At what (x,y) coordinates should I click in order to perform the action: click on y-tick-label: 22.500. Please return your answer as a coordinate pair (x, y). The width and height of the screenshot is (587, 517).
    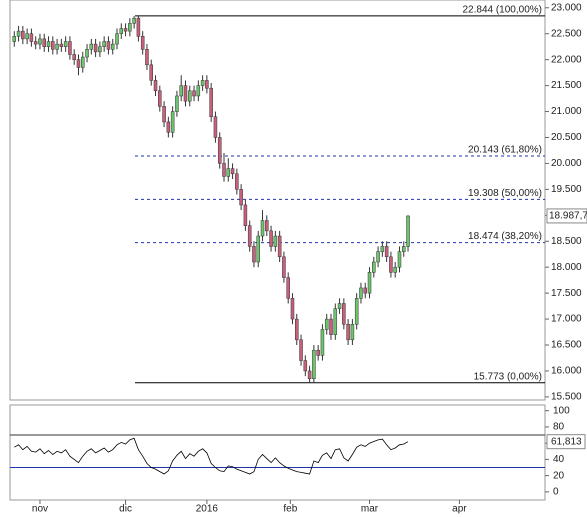
    Looking at the image, I should click on (566, 33).